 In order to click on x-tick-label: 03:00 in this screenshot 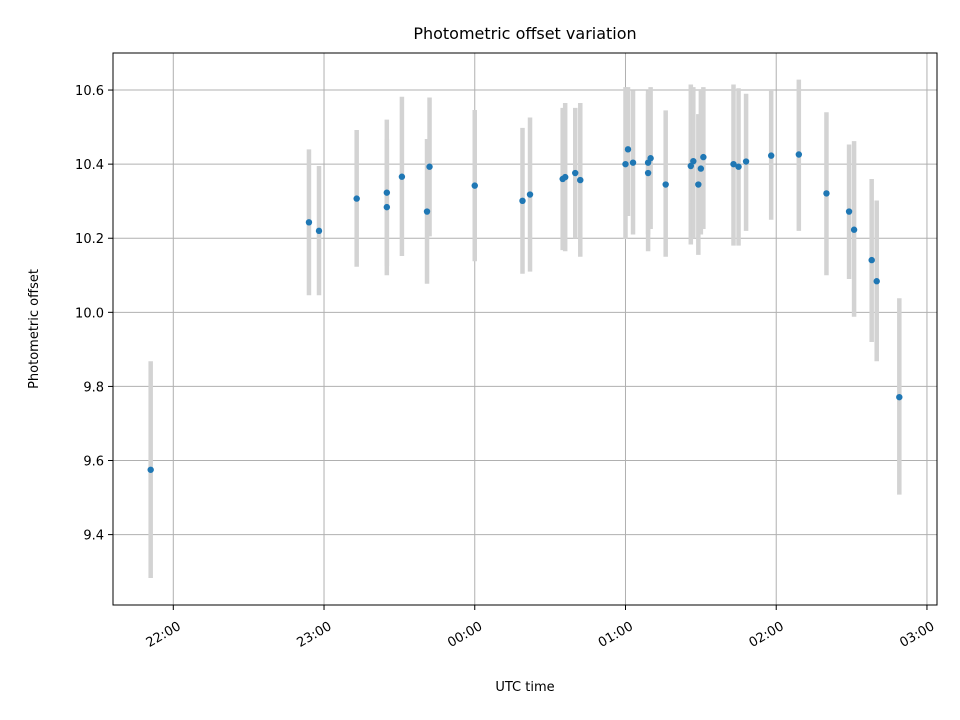, I will do `click(917, 635)`.